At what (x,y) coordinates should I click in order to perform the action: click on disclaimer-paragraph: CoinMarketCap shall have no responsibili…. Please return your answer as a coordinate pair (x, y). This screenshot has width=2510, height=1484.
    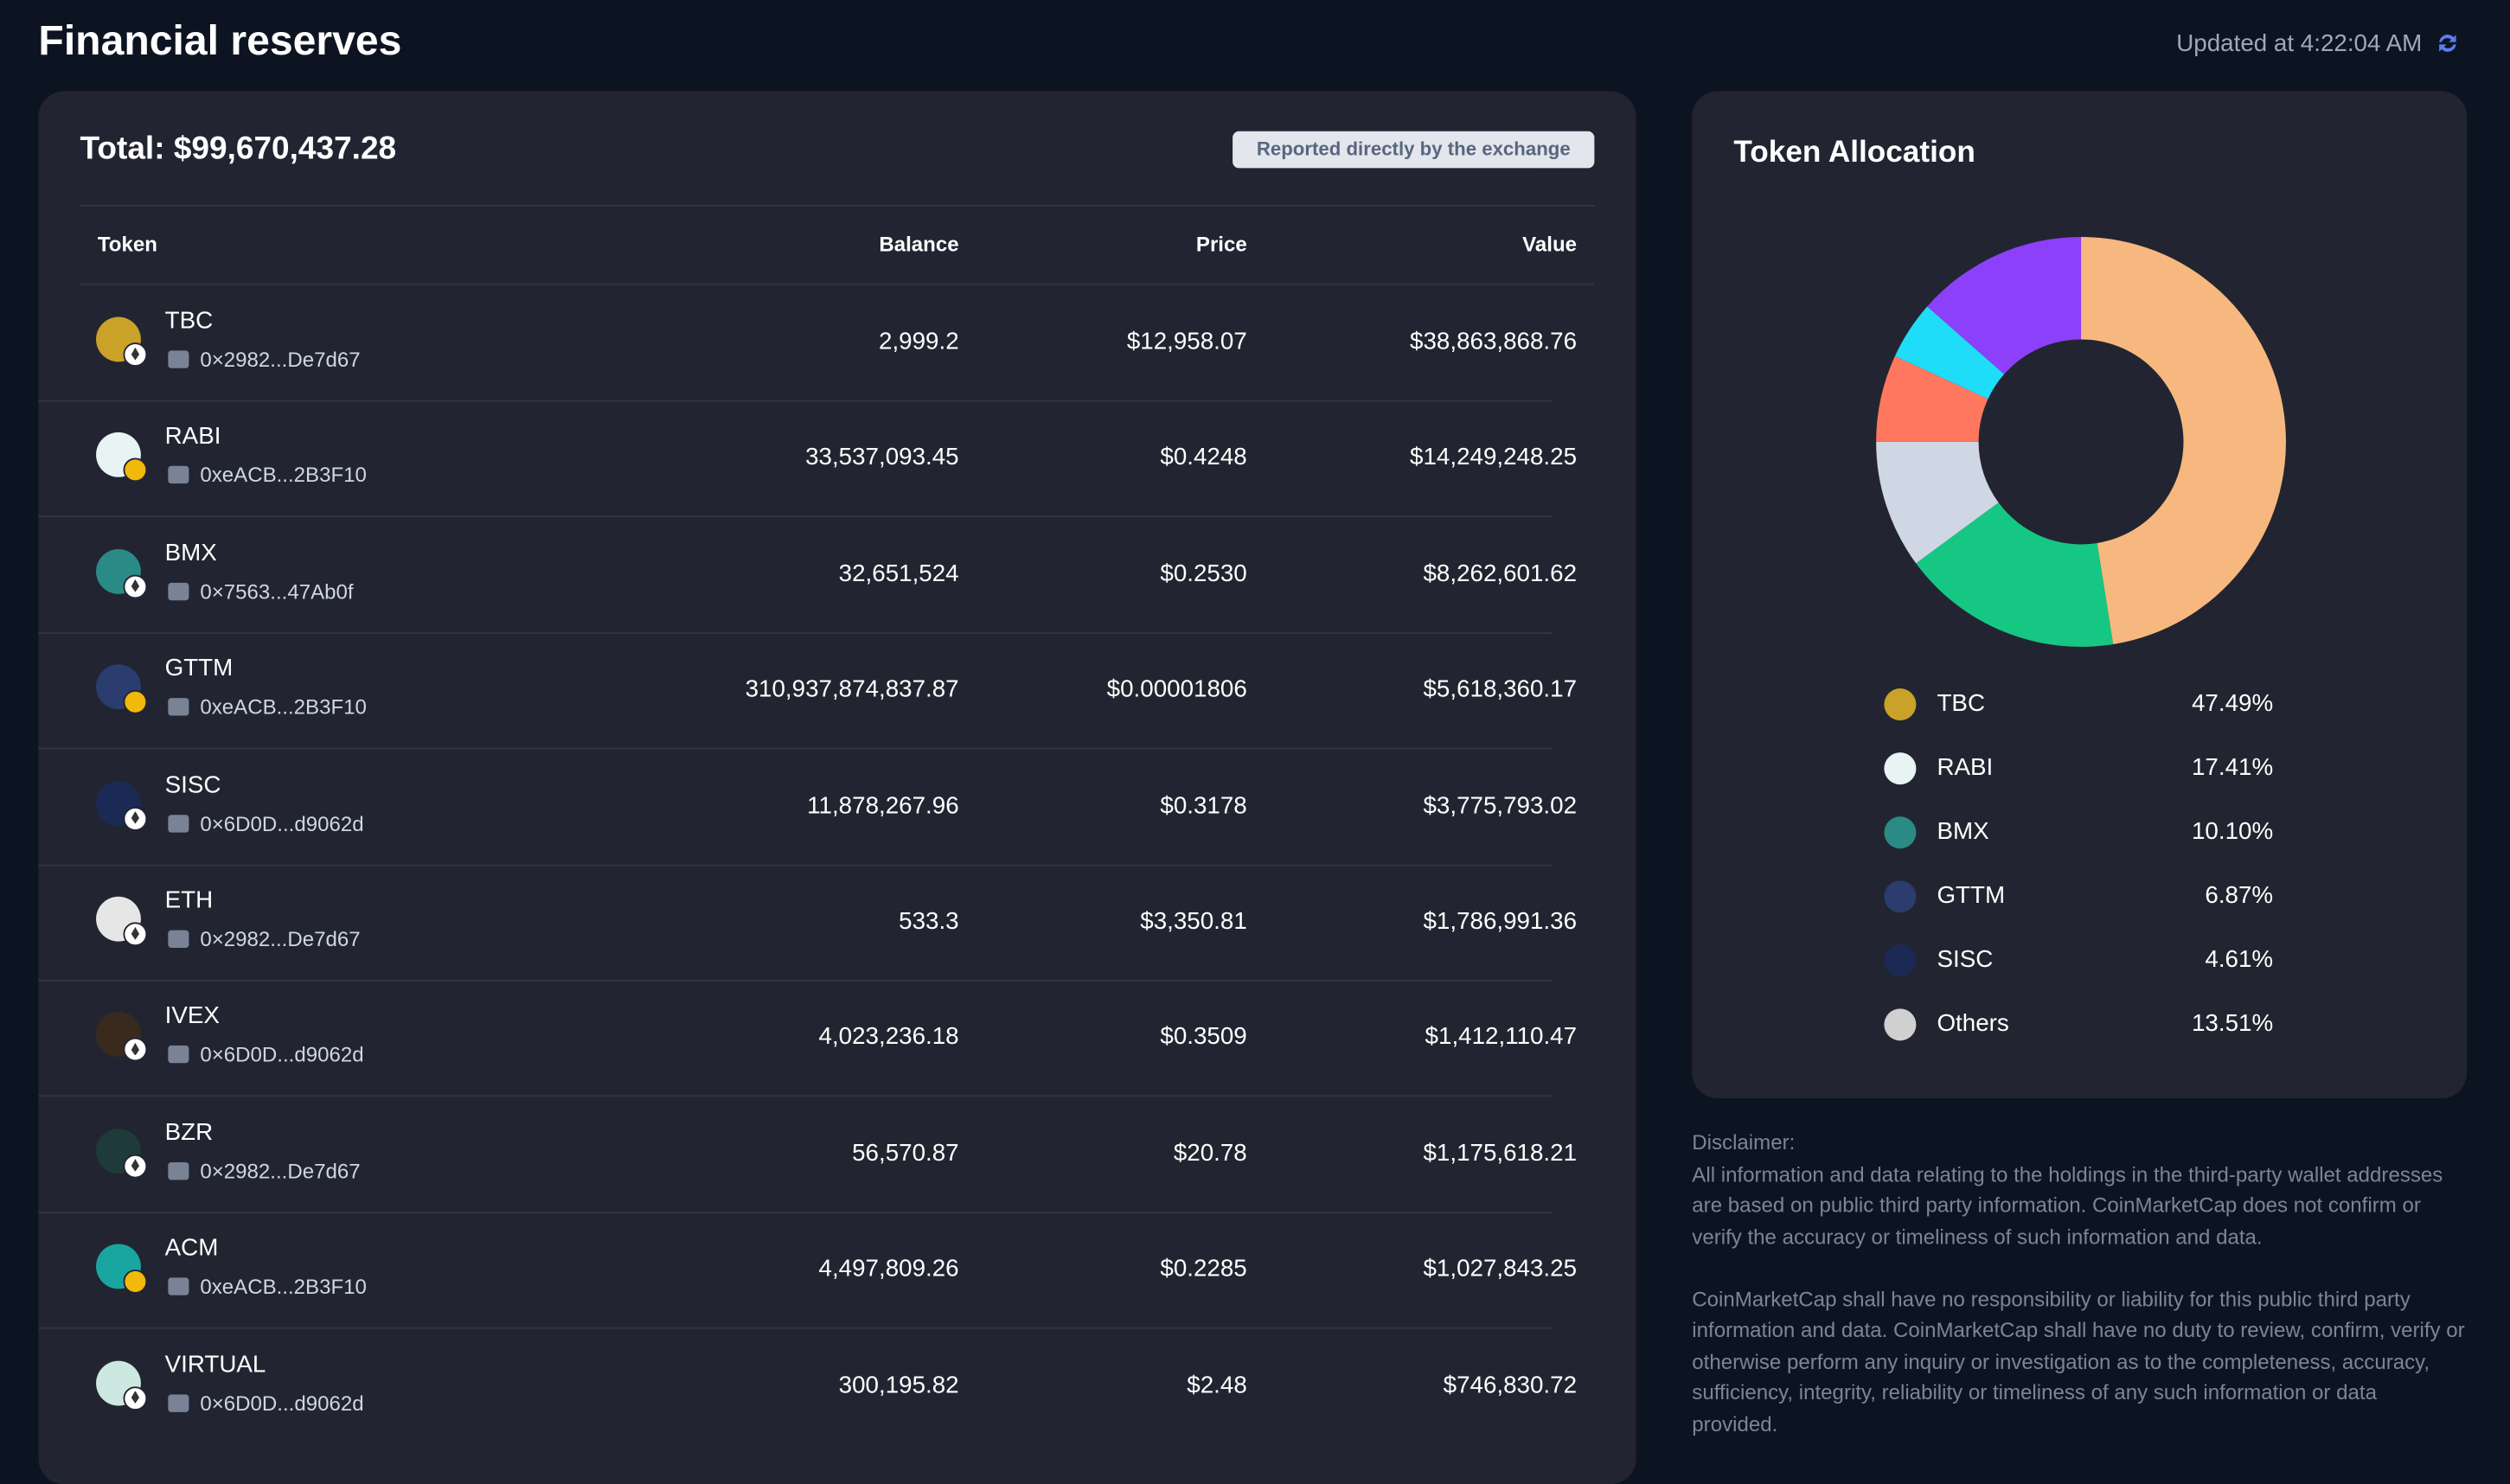
    Looking at the image, I should click on (2078, 1361).